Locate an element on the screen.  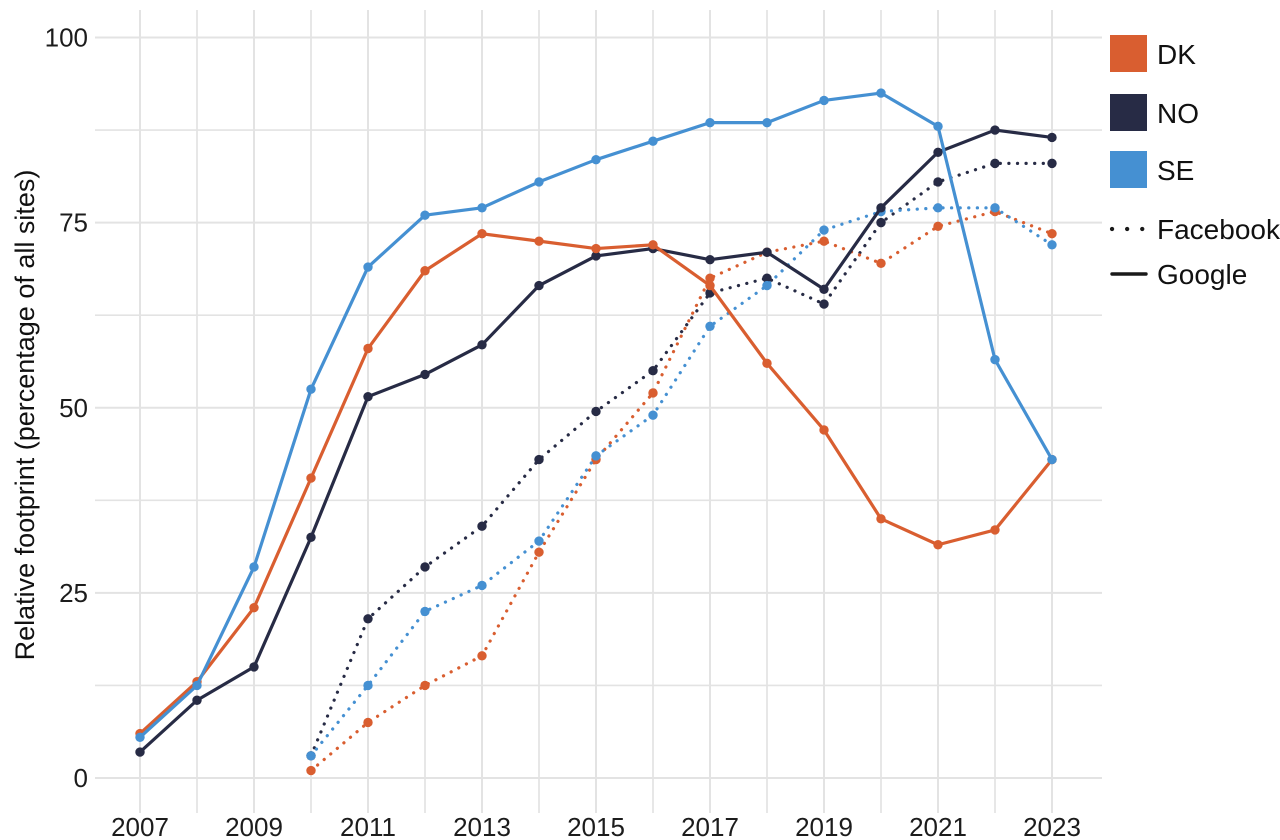
legend-swatch-dk is located at coordinates (1128, 53).